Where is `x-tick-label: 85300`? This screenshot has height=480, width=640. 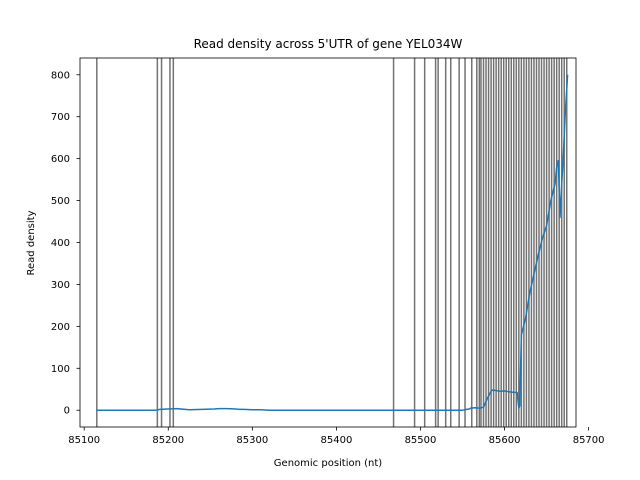
x-tick-label: 85300 is located at coordinates (252, 440).